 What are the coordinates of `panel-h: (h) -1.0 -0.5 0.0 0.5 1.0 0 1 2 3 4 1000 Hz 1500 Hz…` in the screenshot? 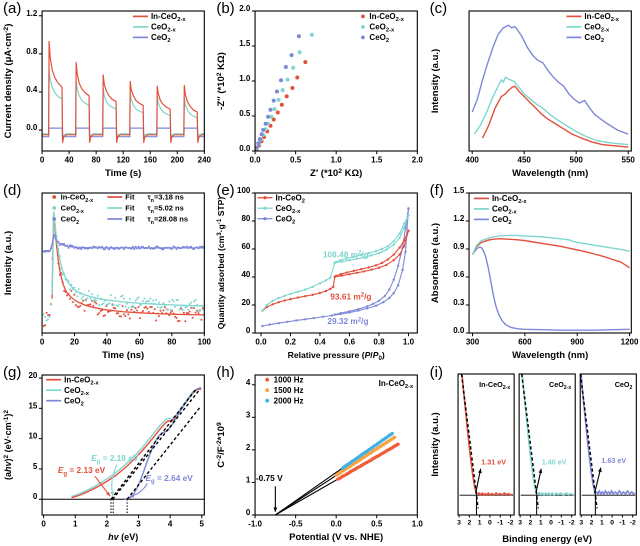 It's located at (319, 455).